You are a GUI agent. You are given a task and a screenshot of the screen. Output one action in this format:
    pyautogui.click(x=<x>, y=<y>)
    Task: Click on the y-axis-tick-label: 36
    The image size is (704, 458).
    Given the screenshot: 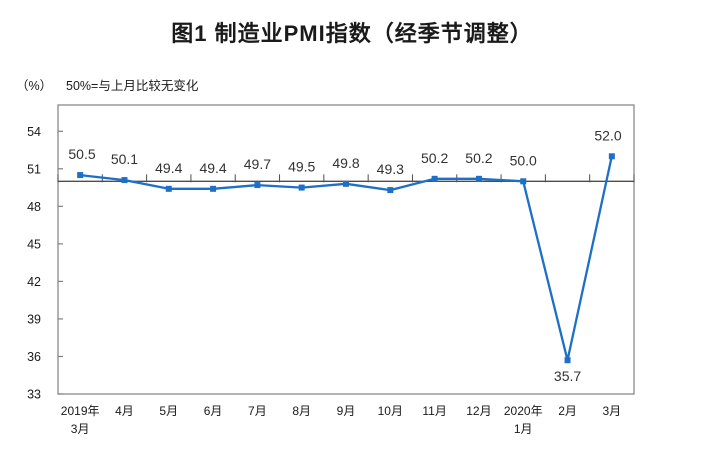 What is the action you would take?
    pyautogui.click(x=34, y=357)
    